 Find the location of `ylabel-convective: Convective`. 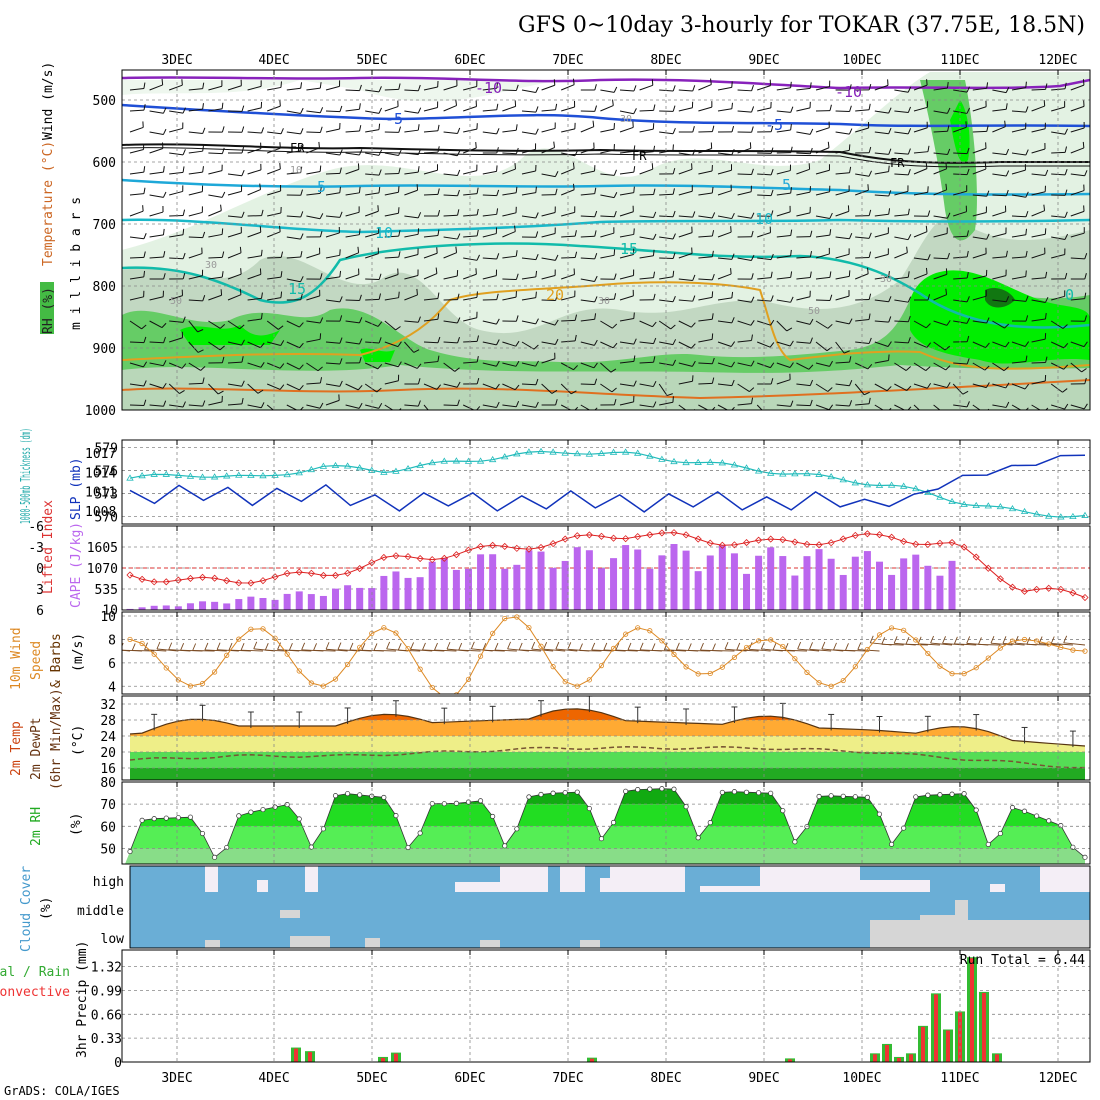

ylabel-convective: Convective is located at coordinates (35, 992).